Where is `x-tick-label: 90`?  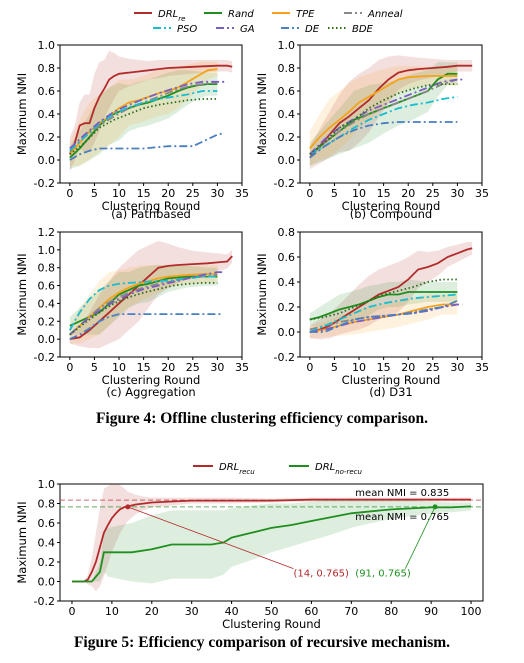
x-tick-label: 90 is located at coordinates (431, 611).